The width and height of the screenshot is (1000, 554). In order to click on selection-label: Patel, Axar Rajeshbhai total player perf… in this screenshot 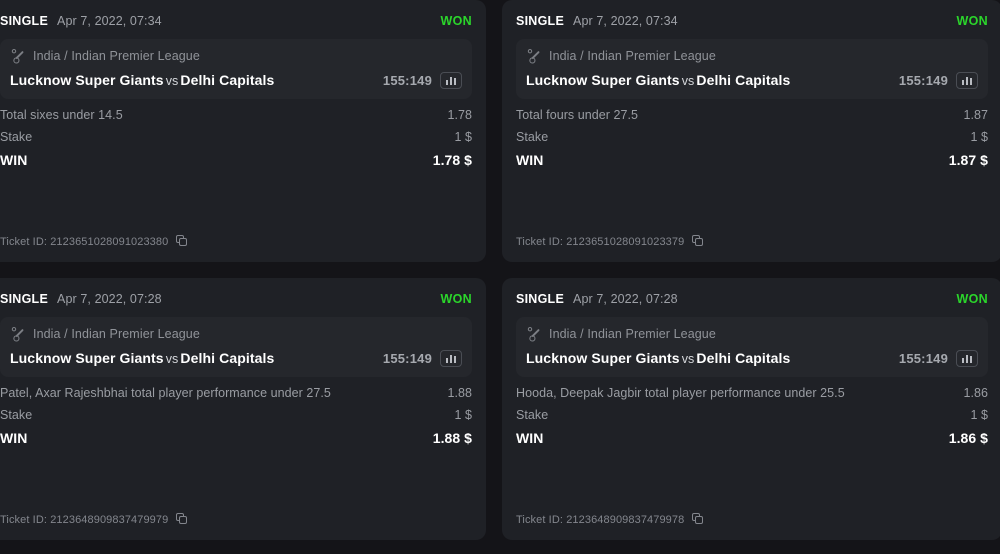, I will do `click(165, 393)`.